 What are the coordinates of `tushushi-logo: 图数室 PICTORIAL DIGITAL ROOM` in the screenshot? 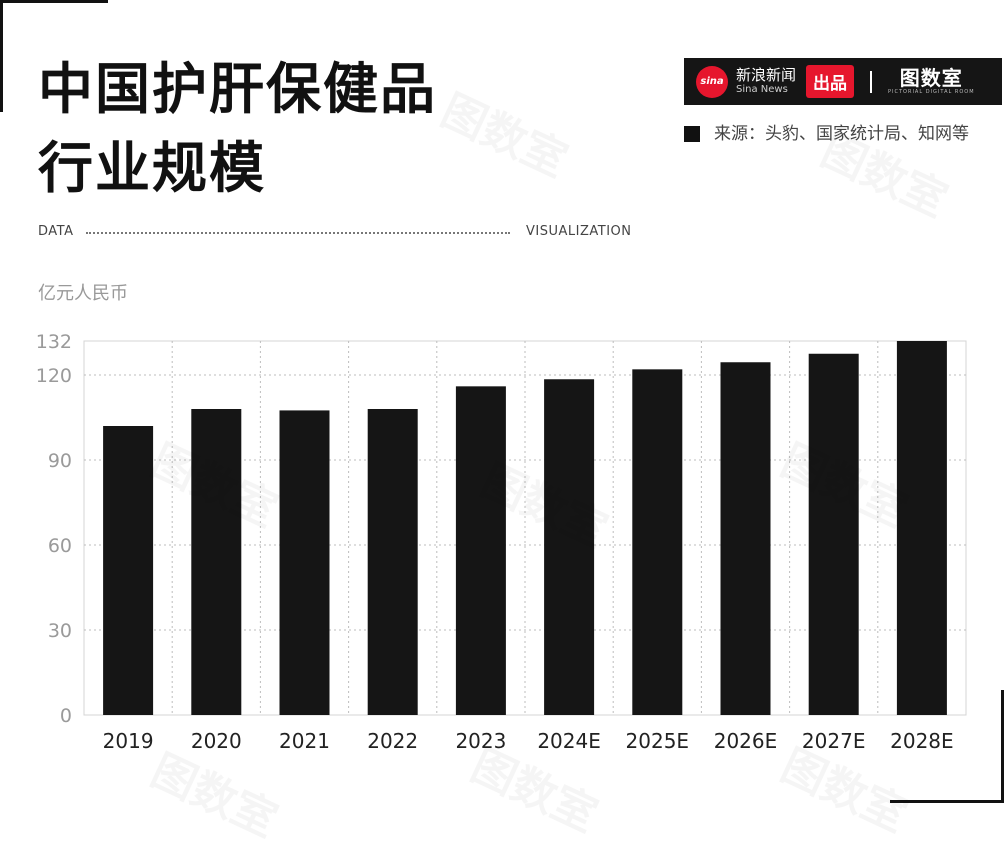 It's located at (931, 81).